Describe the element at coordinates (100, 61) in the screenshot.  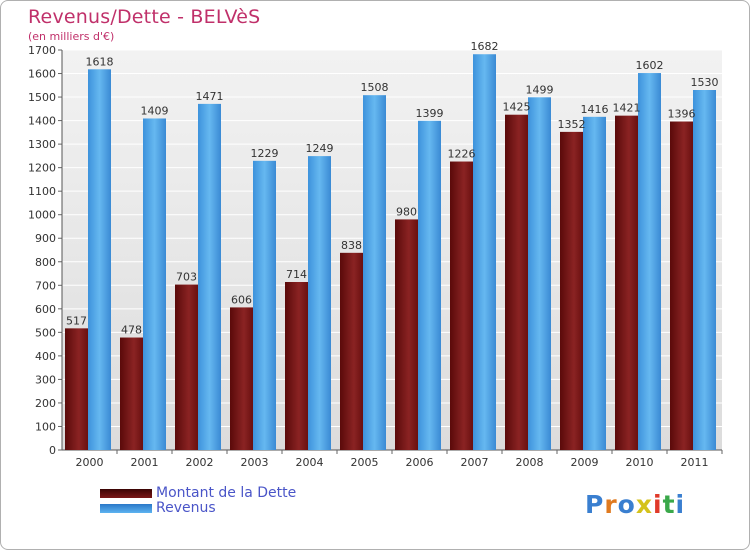
I see `data-label-revenue: 1618` at that location.